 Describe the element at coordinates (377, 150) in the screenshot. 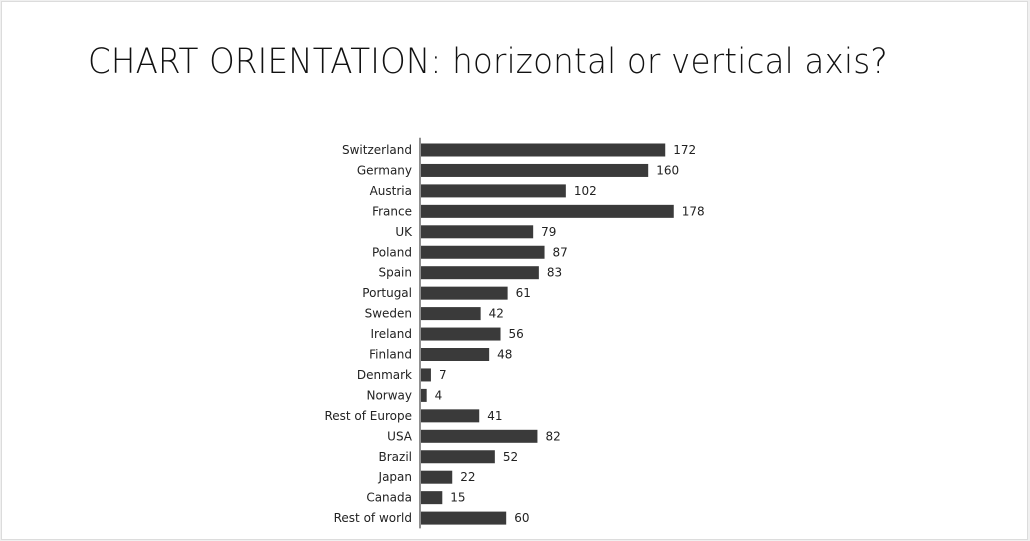

I see `category-label-switzerland: Switzerland` at that location.